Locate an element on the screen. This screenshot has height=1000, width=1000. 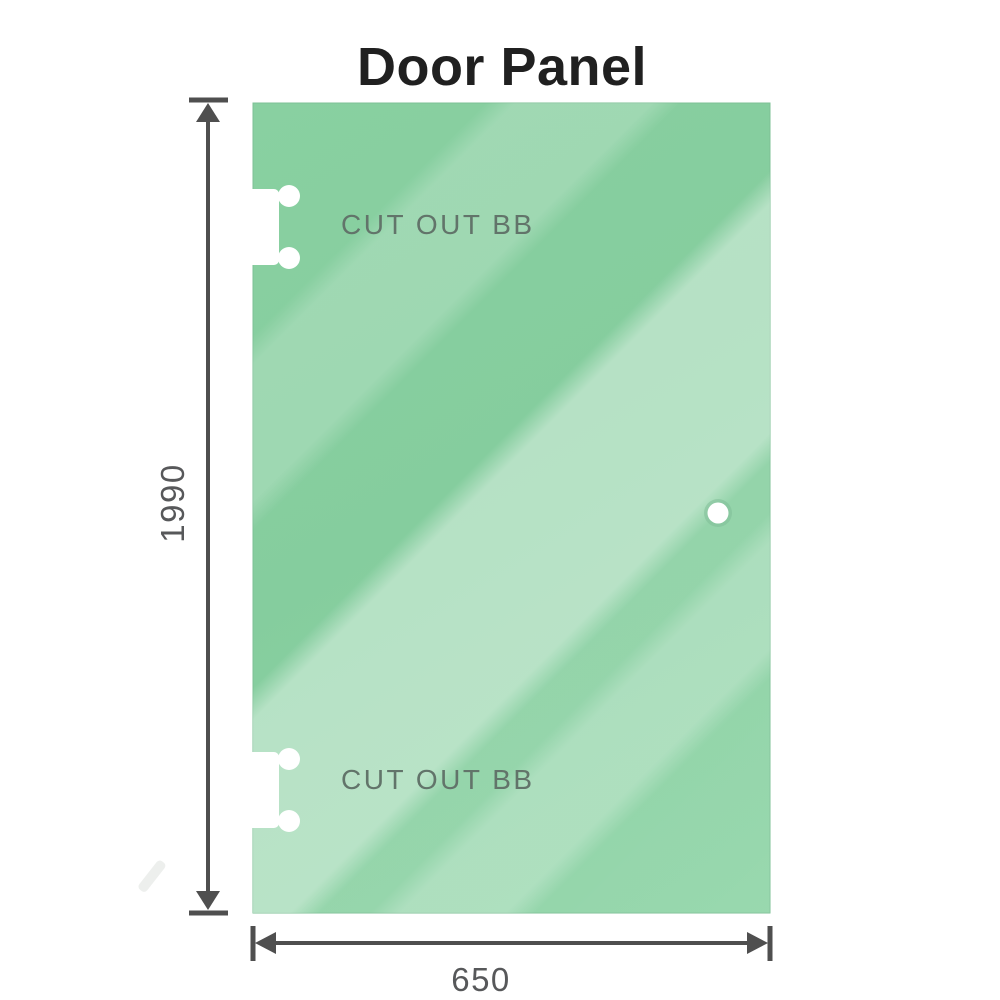
arrow-right-icon is located at coordinates (757, 943).